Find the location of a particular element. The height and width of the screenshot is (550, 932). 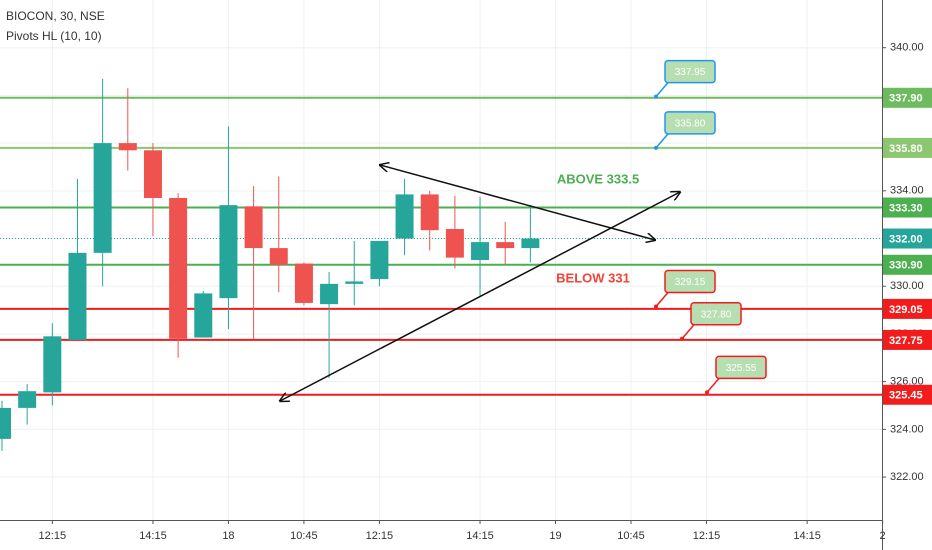

x-tick-label: 19 is located at coordinates (555, 536).